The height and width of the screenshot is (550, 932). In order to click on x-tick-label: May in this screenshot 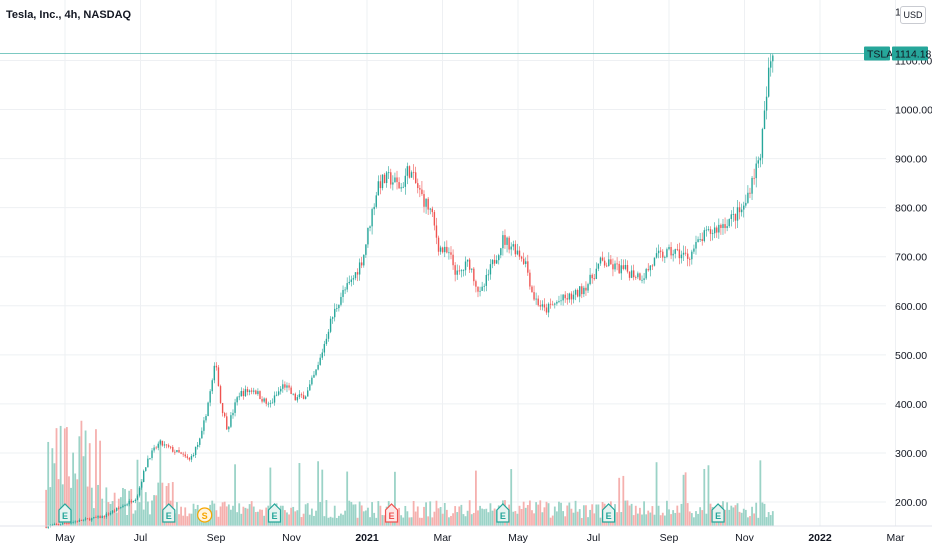, I will do `click(518, 538)`.